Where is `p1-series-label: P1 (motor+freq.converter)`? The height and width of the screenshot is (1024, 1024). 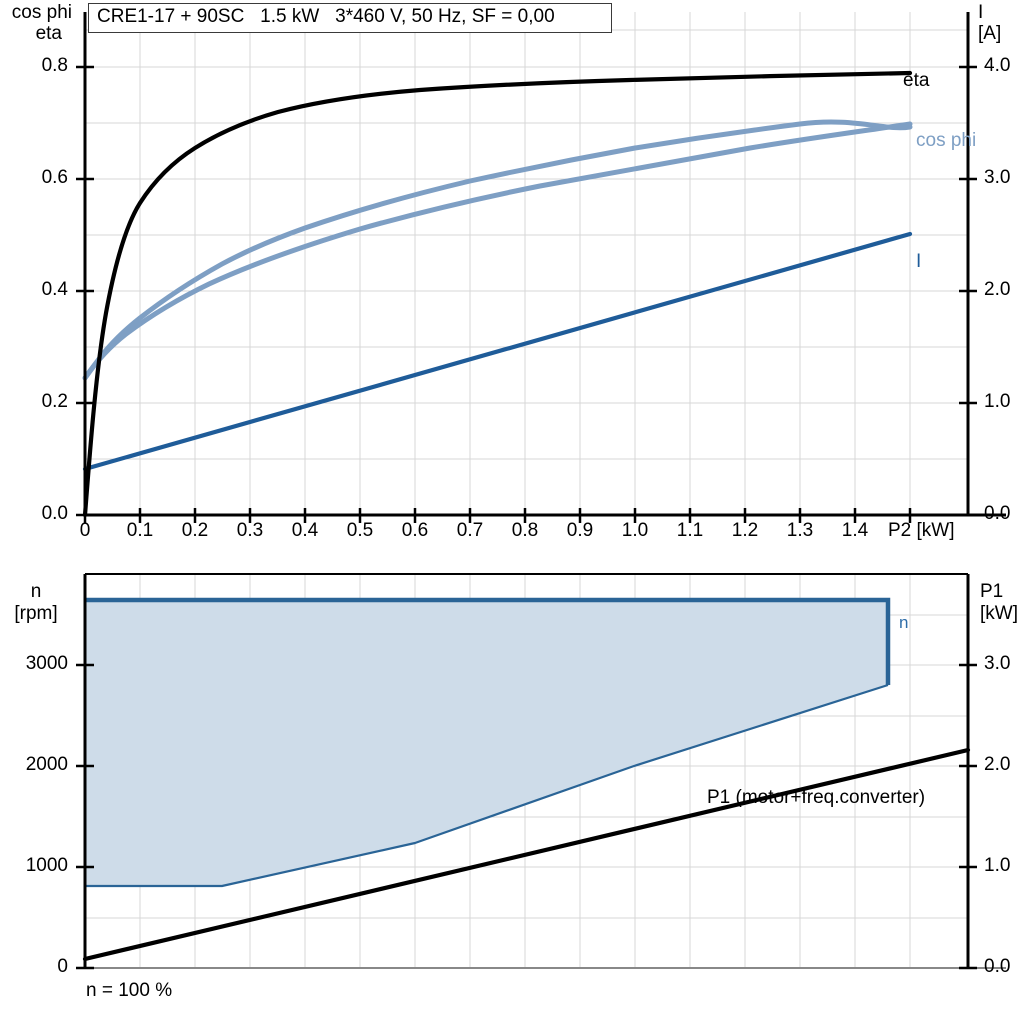 p1-series-label: P1 (motor+freq.converter) is located at coordinates (816, 797).